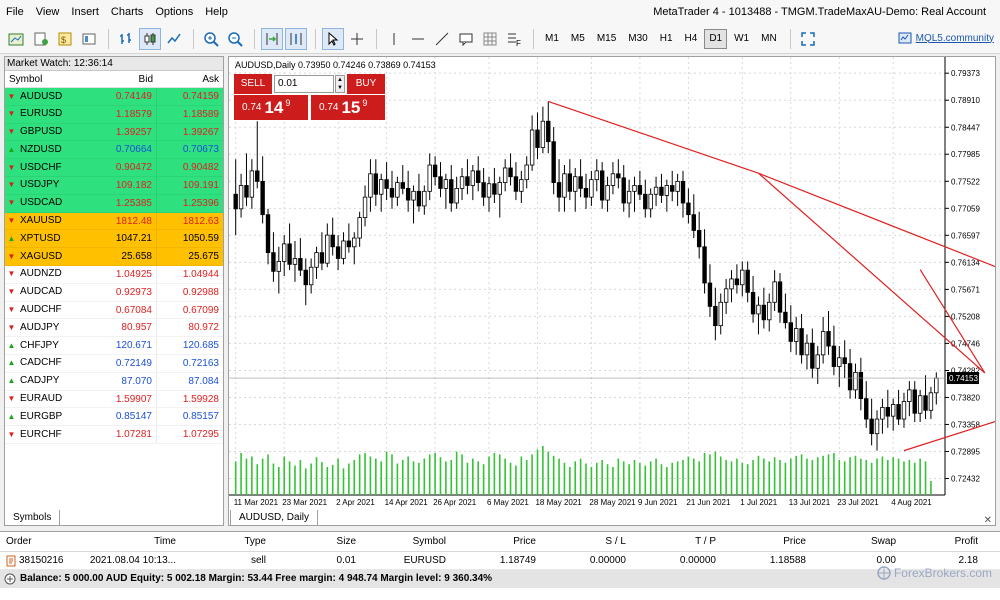 Image resolution: width=1000 pixels, height=600 pixels. Describe the element at coordinates (606, 38) in the screenshot. I see `timeframe-m15: M15` at that location.